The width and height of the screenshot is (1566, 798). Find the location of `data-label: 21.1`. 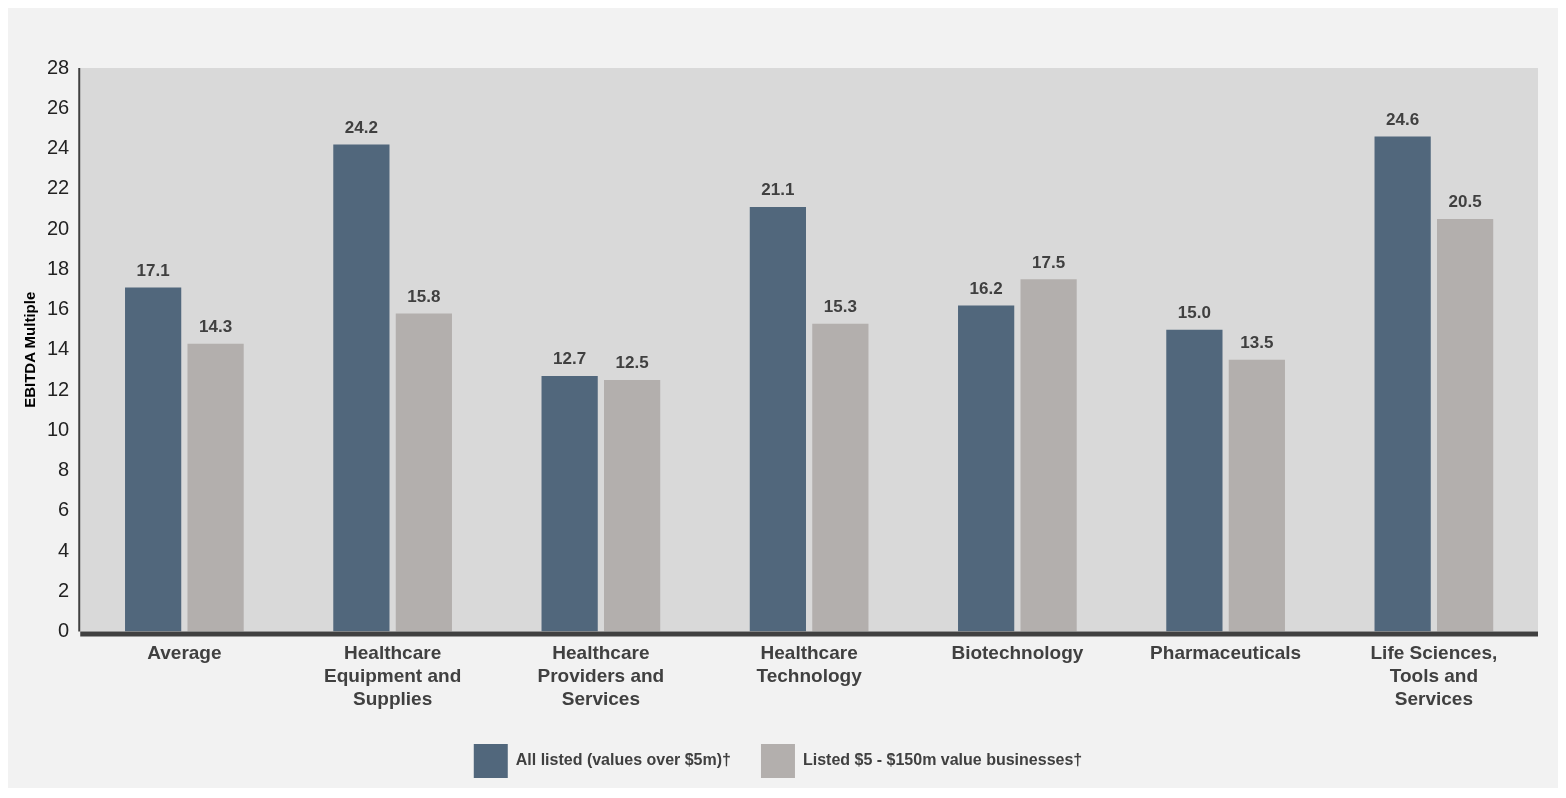

data-label: 21.1 is located at coordinates (778, 190).